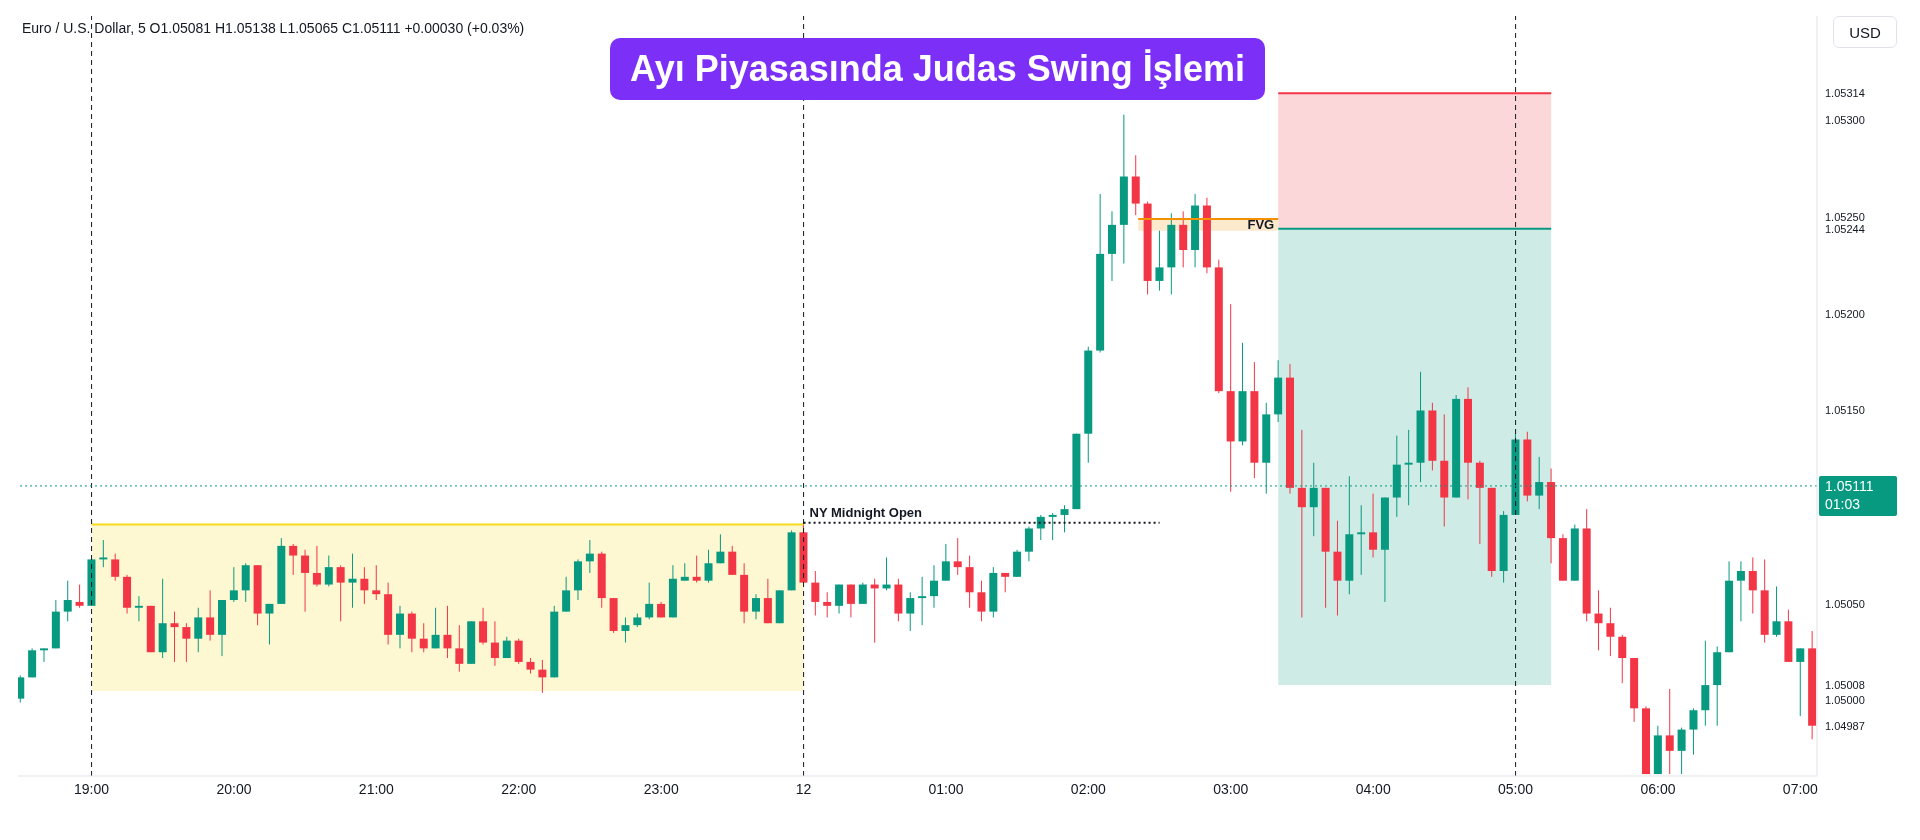 The image size is (1920, 840). I want to click on y-axis-title: USD, so click(1865, 32).